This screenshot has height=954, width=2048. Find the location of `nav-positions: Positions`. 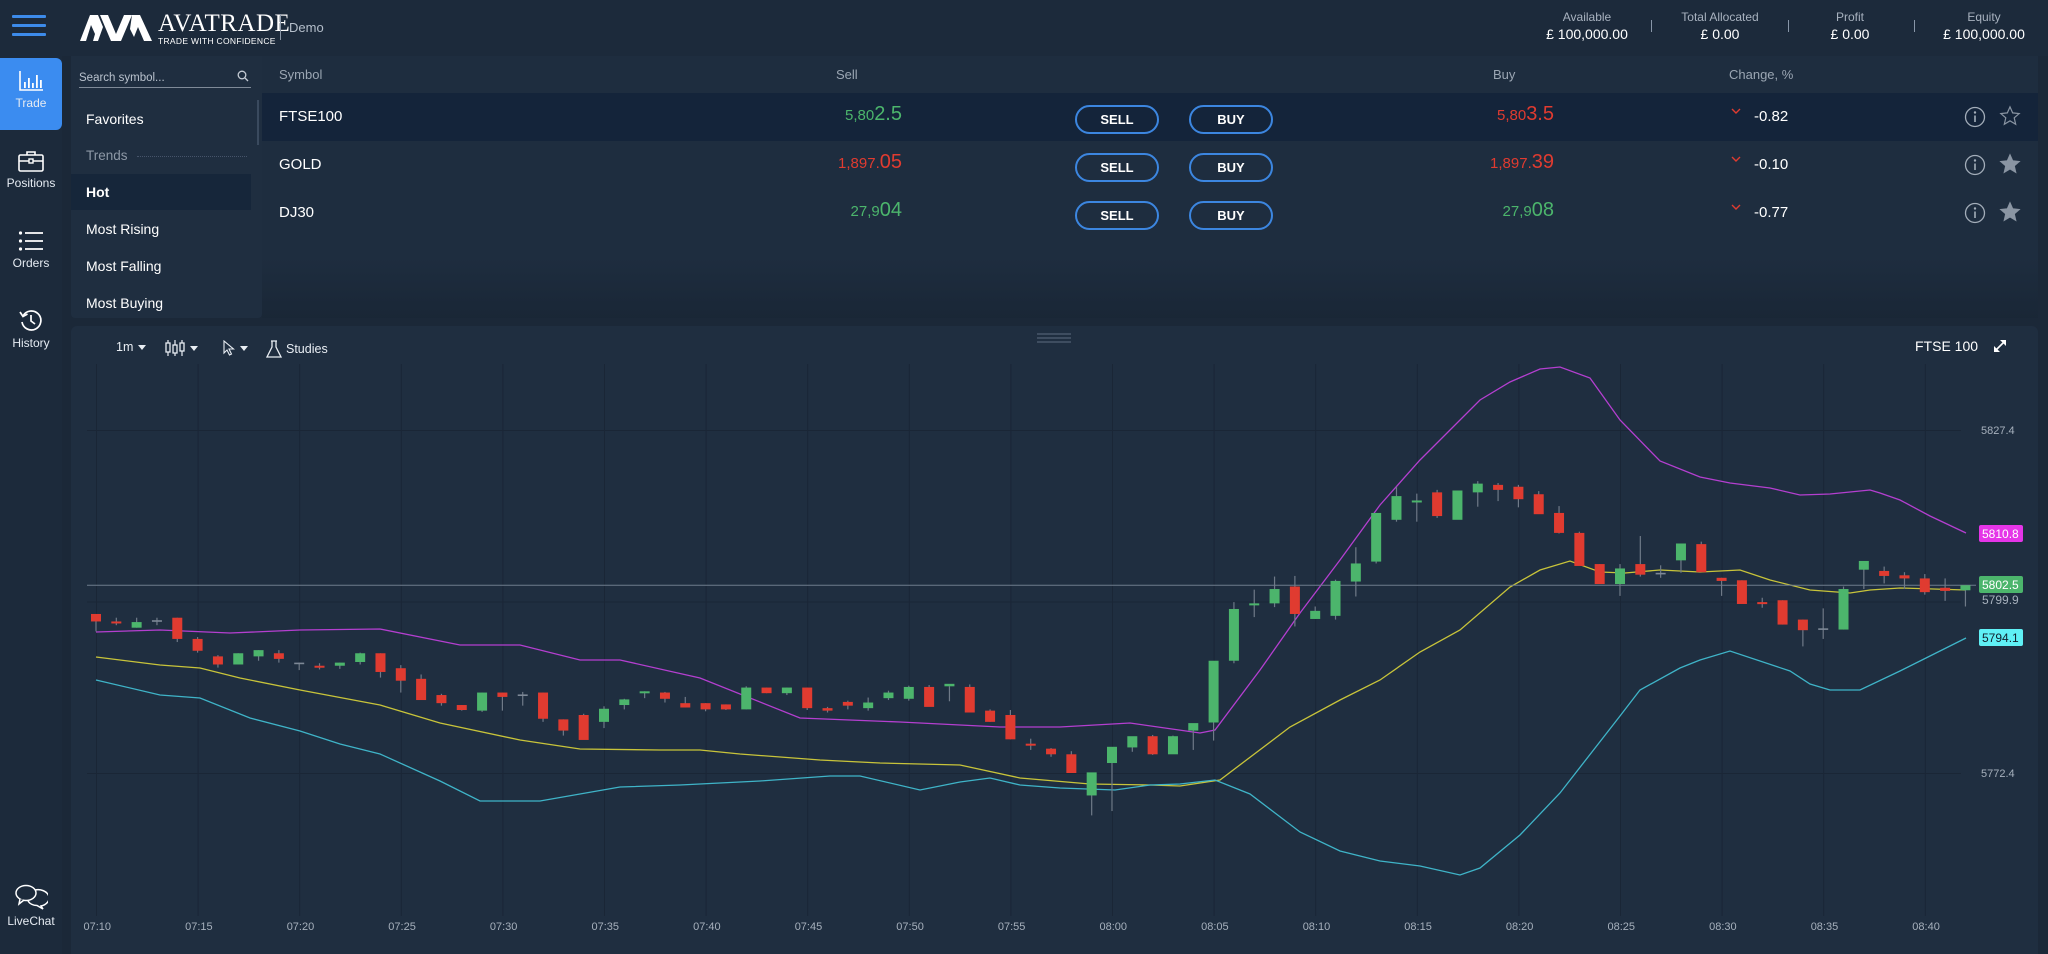

nav-positions: Positions is located at coordinates (31, 174).